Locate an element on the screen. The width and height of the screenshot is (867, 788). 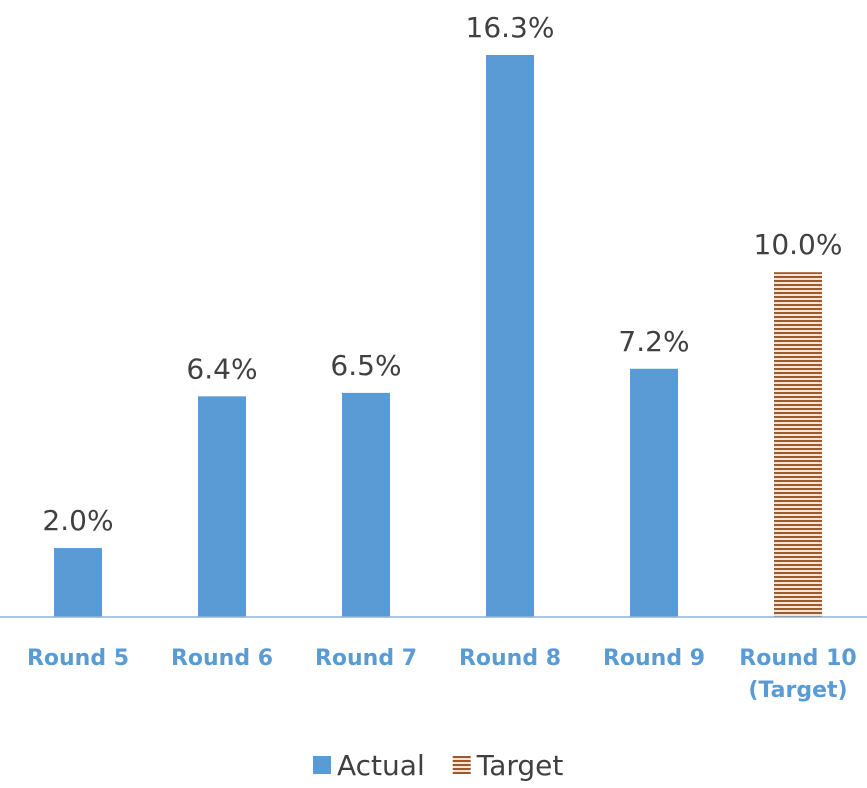
x-tick-label: Round 5 is located at coordinates (78, 658).